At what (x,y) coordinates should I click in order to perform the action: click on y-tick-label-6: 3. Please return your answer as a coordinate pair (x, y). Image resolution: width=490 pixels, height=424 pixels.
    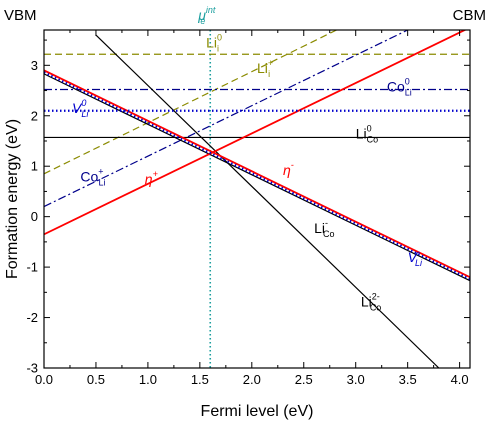
    Looking at the image, I should click on (34, 65).